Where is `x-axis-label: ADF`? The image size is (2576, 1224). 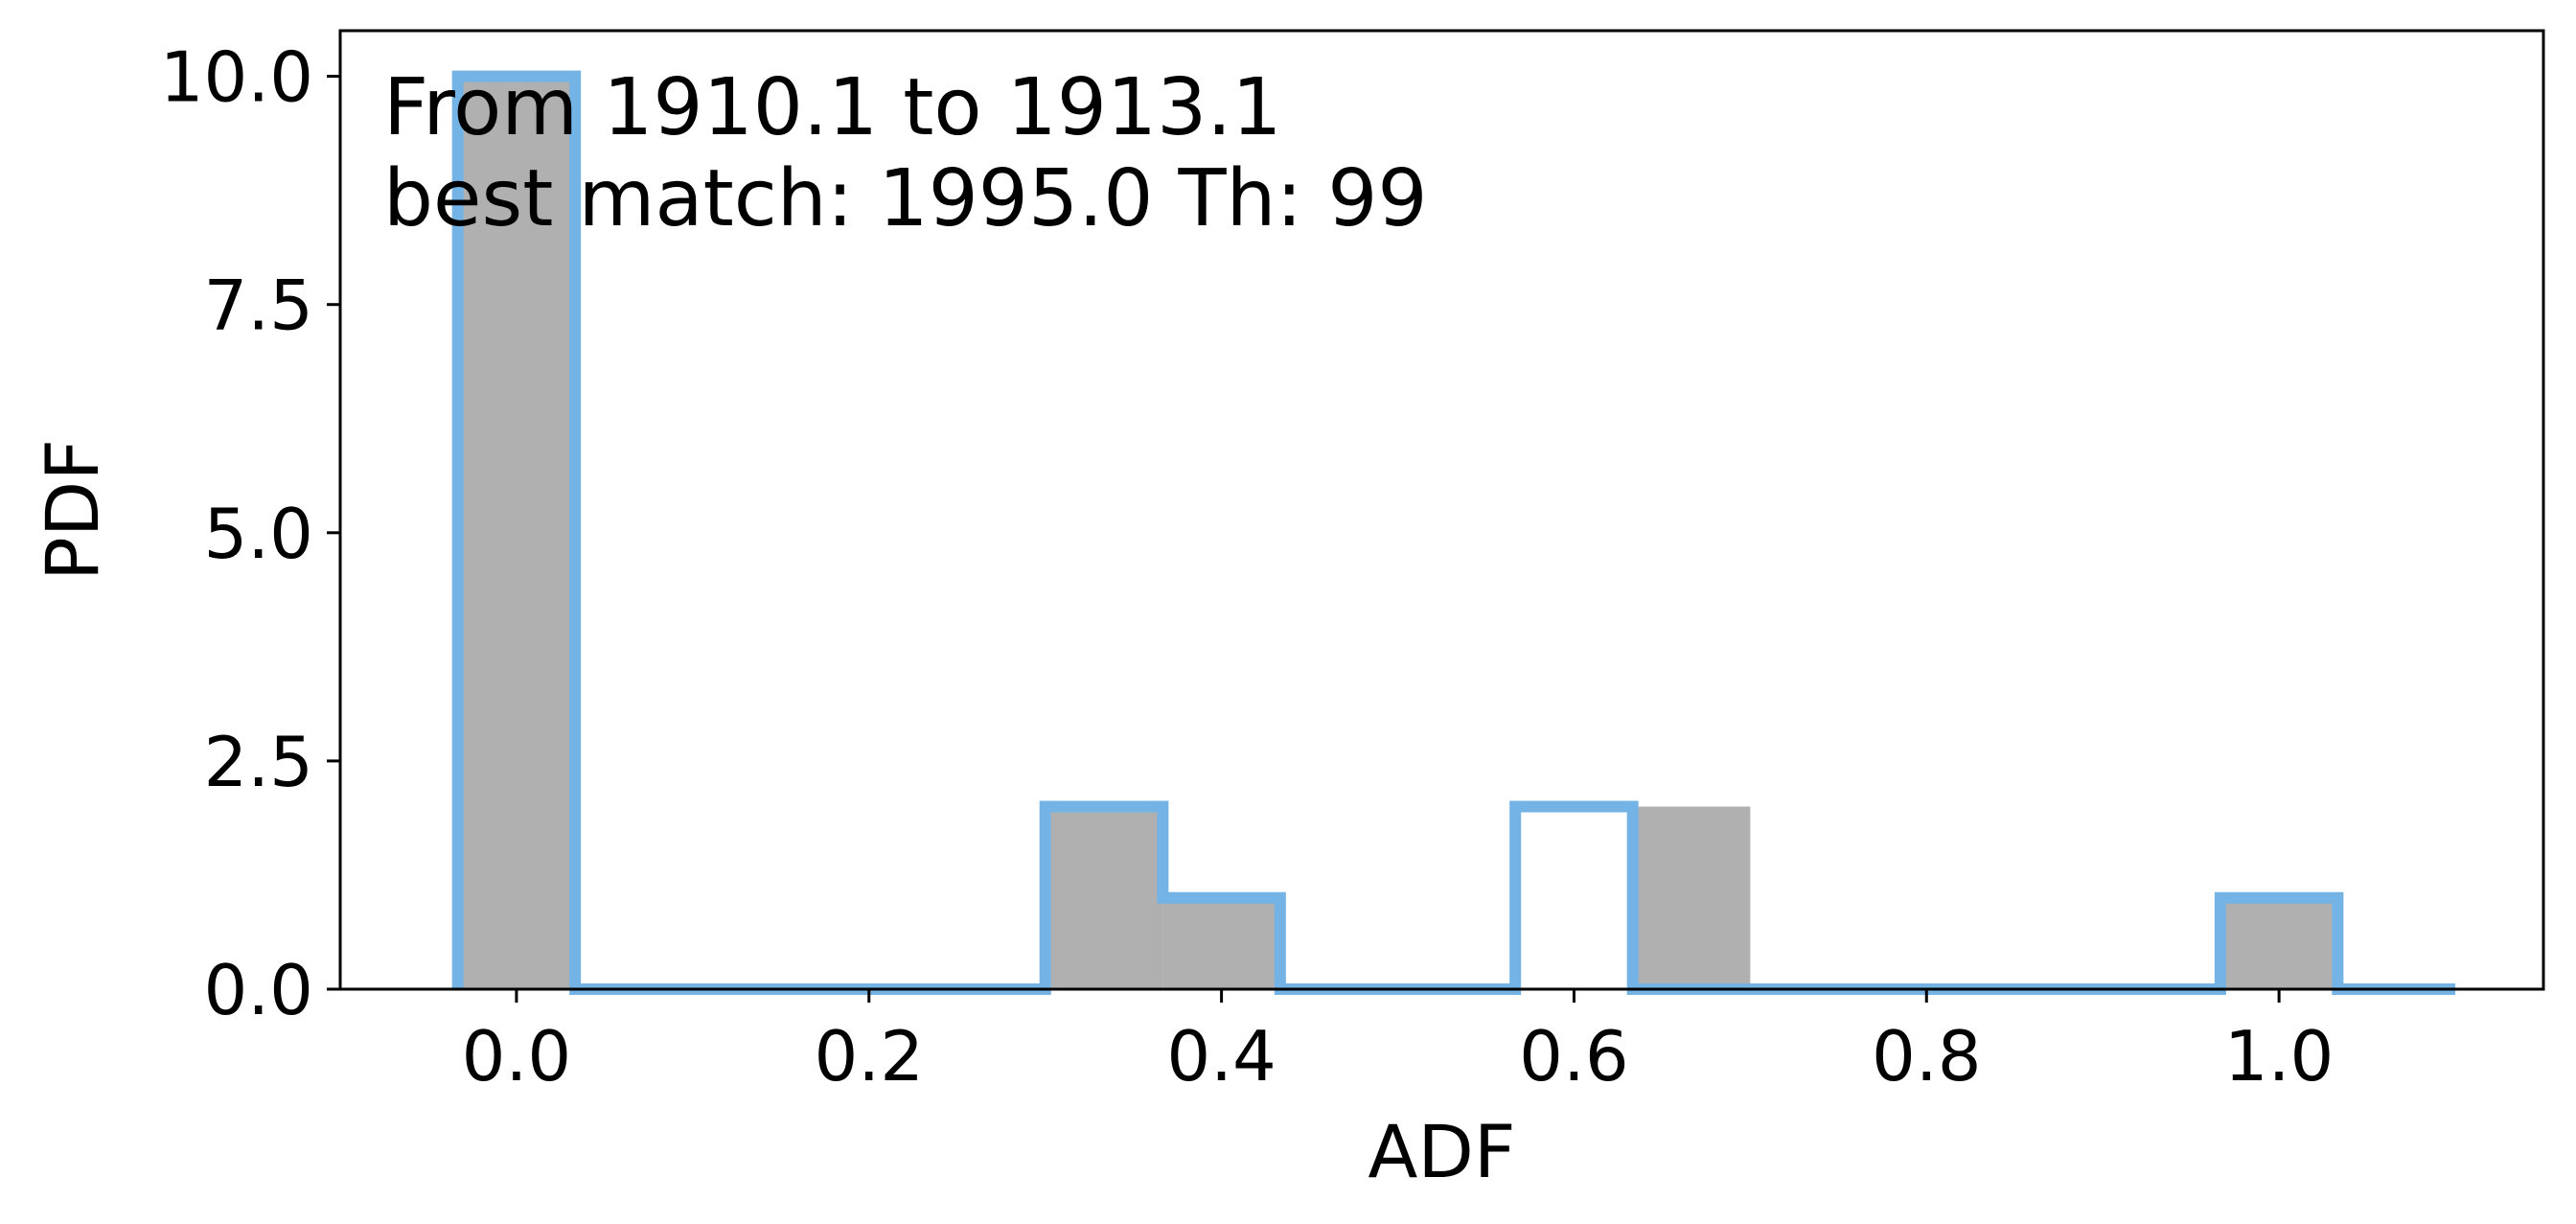 x-axis-label: ADF is located at coordinates (1441, 1151).